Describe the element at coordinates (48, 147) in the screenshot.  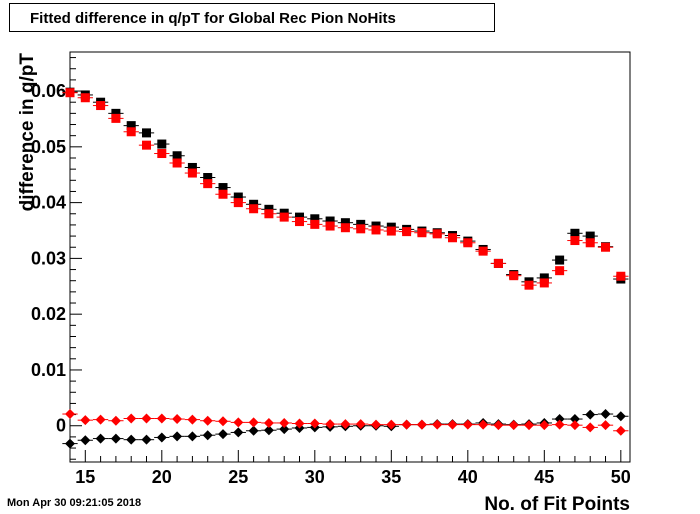
I see `y-tick-label: 0.05` at that location.